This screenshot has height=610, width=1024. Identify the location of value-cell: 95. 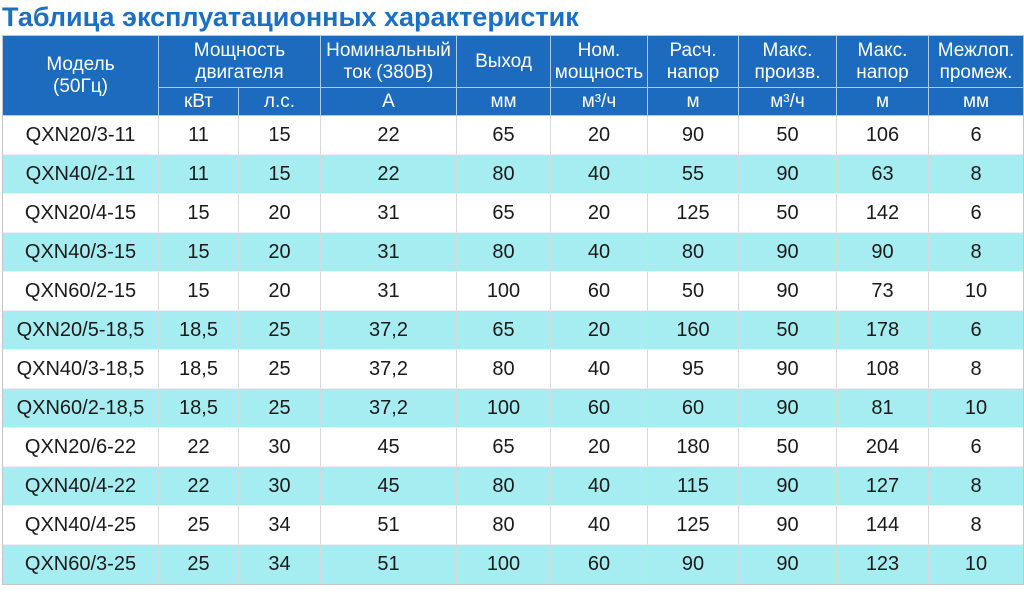
(693, 369).